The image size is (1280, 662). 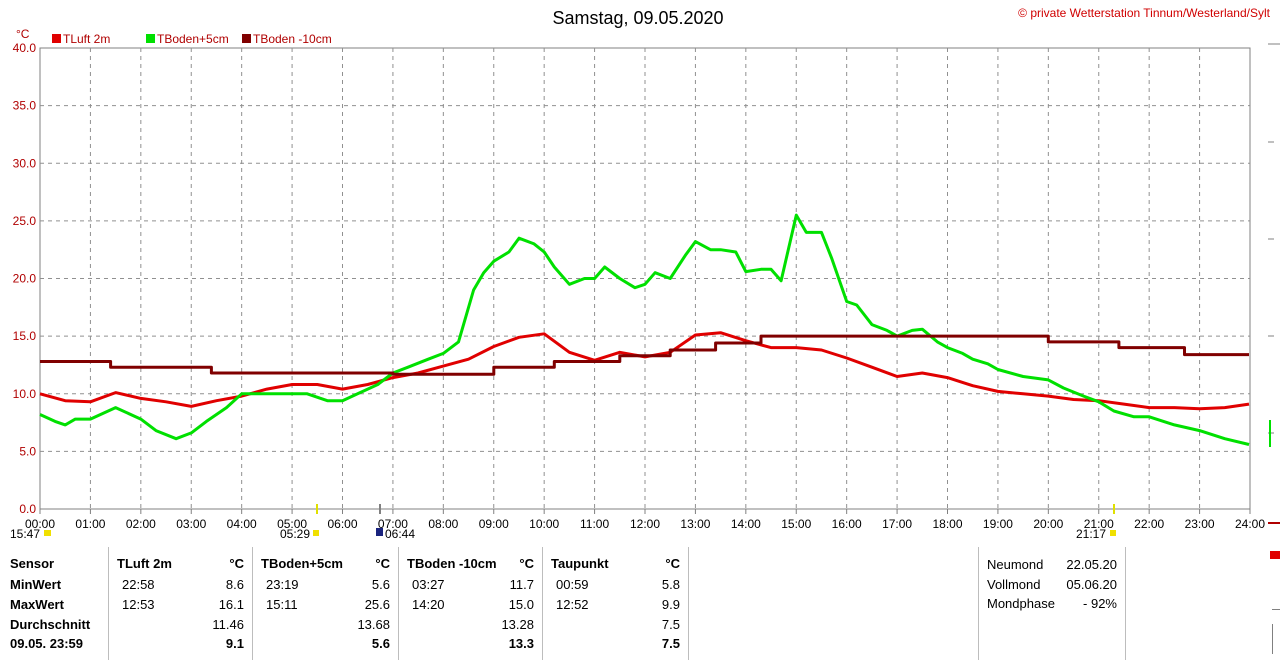 What do you see at coordinates (282, 584) in the screenshot?
I see `min-time-tboden5: 23:19` at bounding box center [282, 584].